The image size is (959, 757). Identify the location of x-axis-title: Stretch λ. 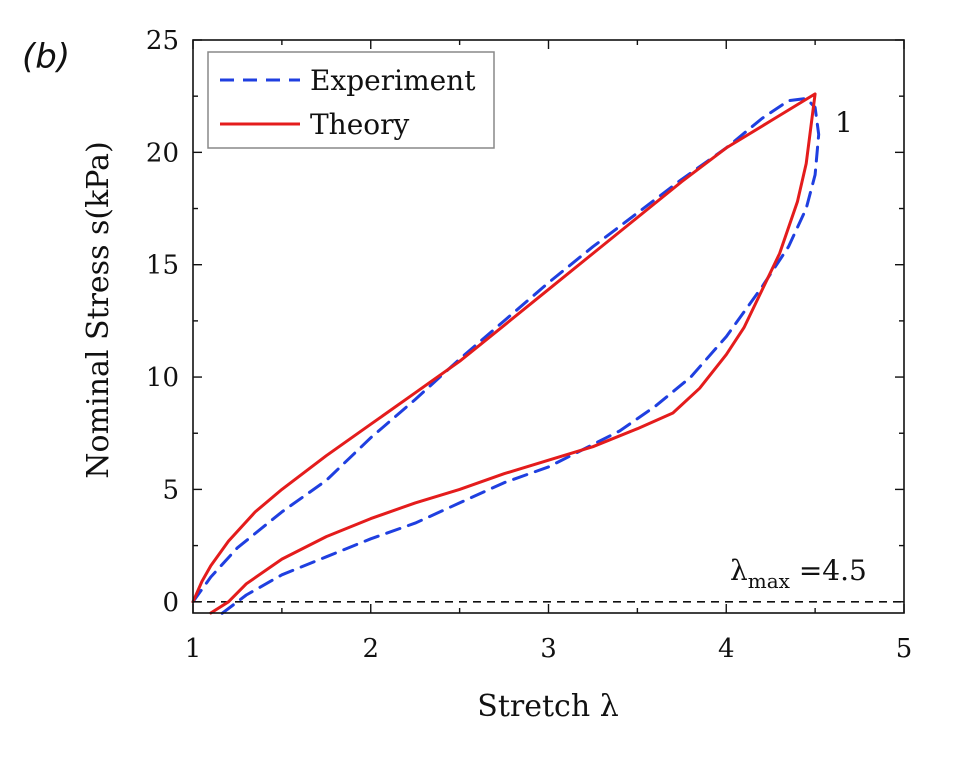
(547, 706).